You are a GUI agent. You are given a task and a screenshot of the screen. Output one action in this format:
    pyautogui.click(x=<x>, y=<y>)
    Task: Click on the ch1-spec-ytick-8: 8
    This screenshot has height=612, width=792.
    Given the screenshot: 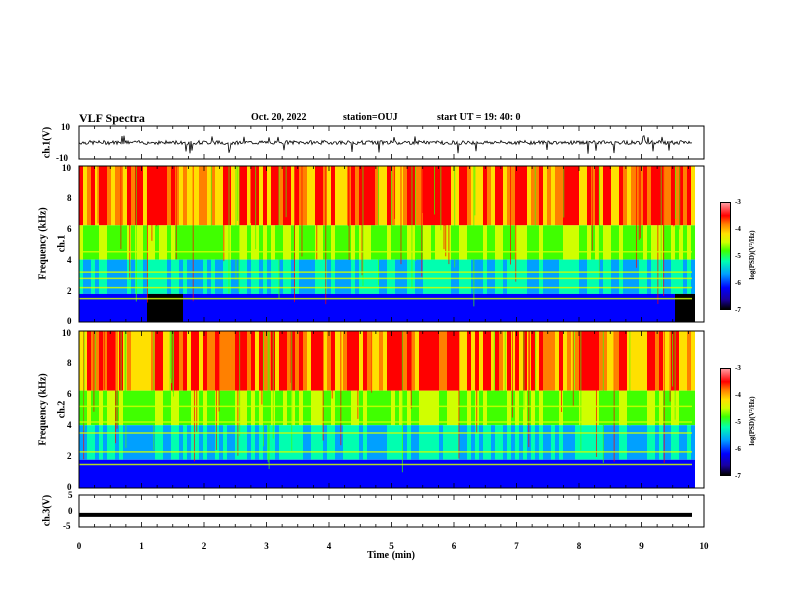 What is the action you would take?
    pyautogui.click(x=69, y=198)
    